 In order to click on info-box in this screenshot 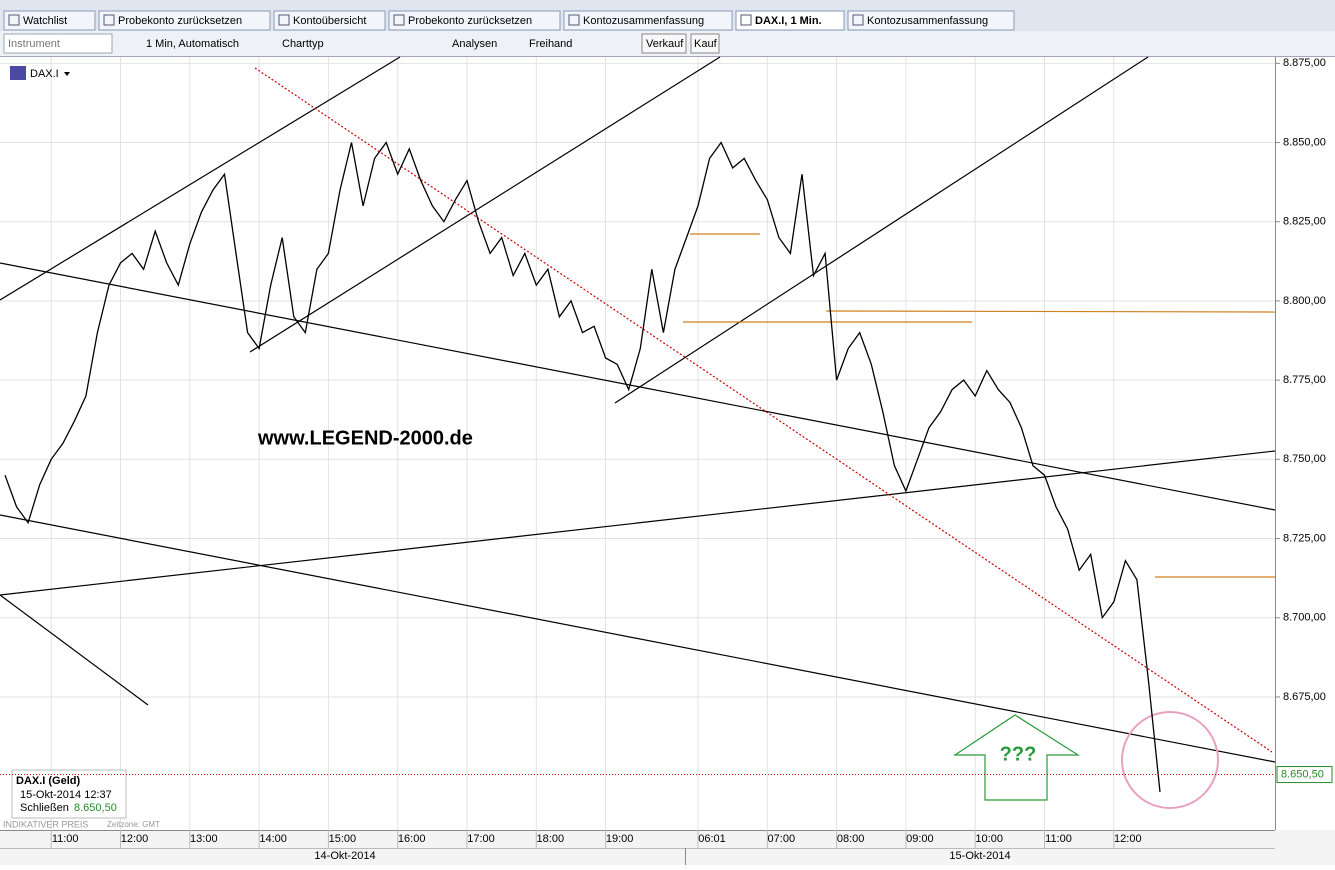, I will do `click(69, 794)`.